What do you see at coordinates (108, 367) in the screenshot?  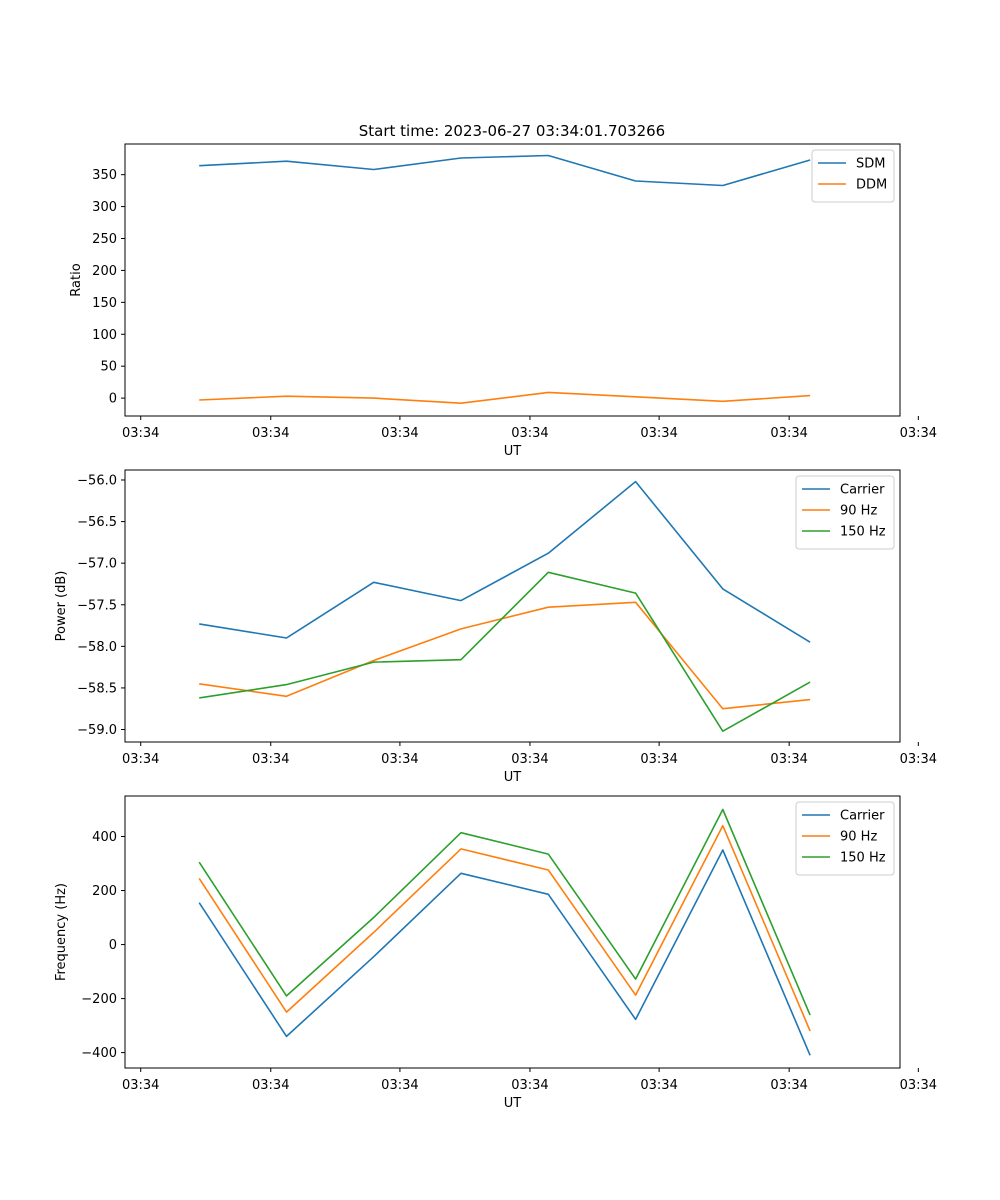 I see `y-tick-label: 50` at bounding box center [108, 367].